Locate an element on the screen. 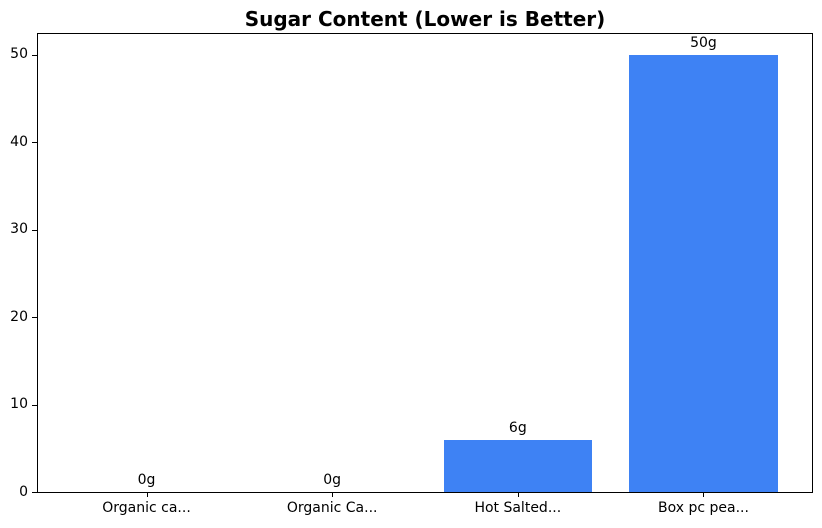  y-axis-tick-label: 50 is located at coordinates (19, 54).